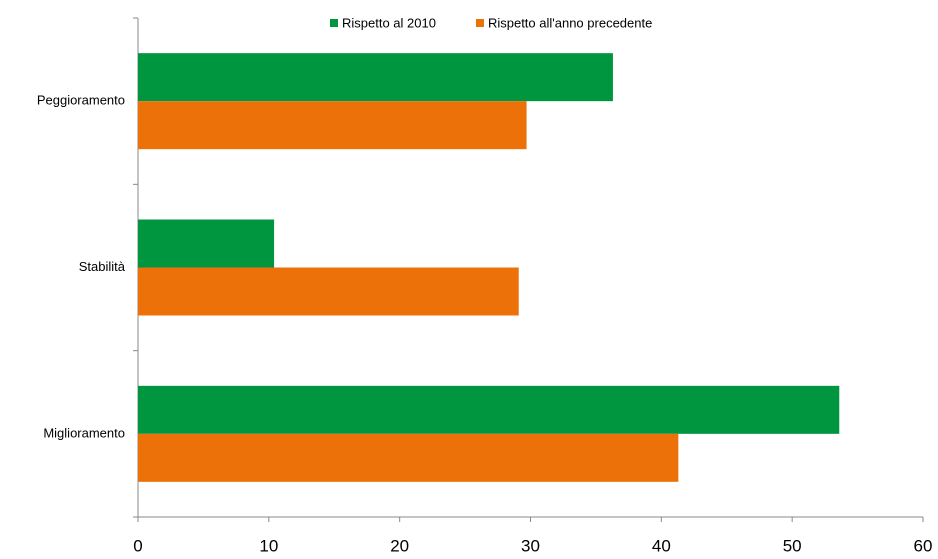  I want to click on x-tick-label: 60, so click(923, 545).